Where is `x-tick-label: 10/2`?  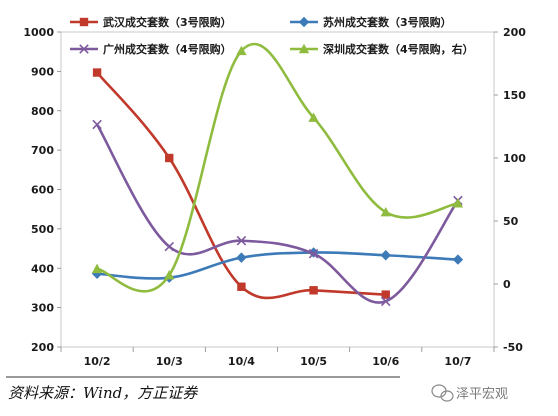
x-tick-label: 10/2 is located at coordinates (97, 361).